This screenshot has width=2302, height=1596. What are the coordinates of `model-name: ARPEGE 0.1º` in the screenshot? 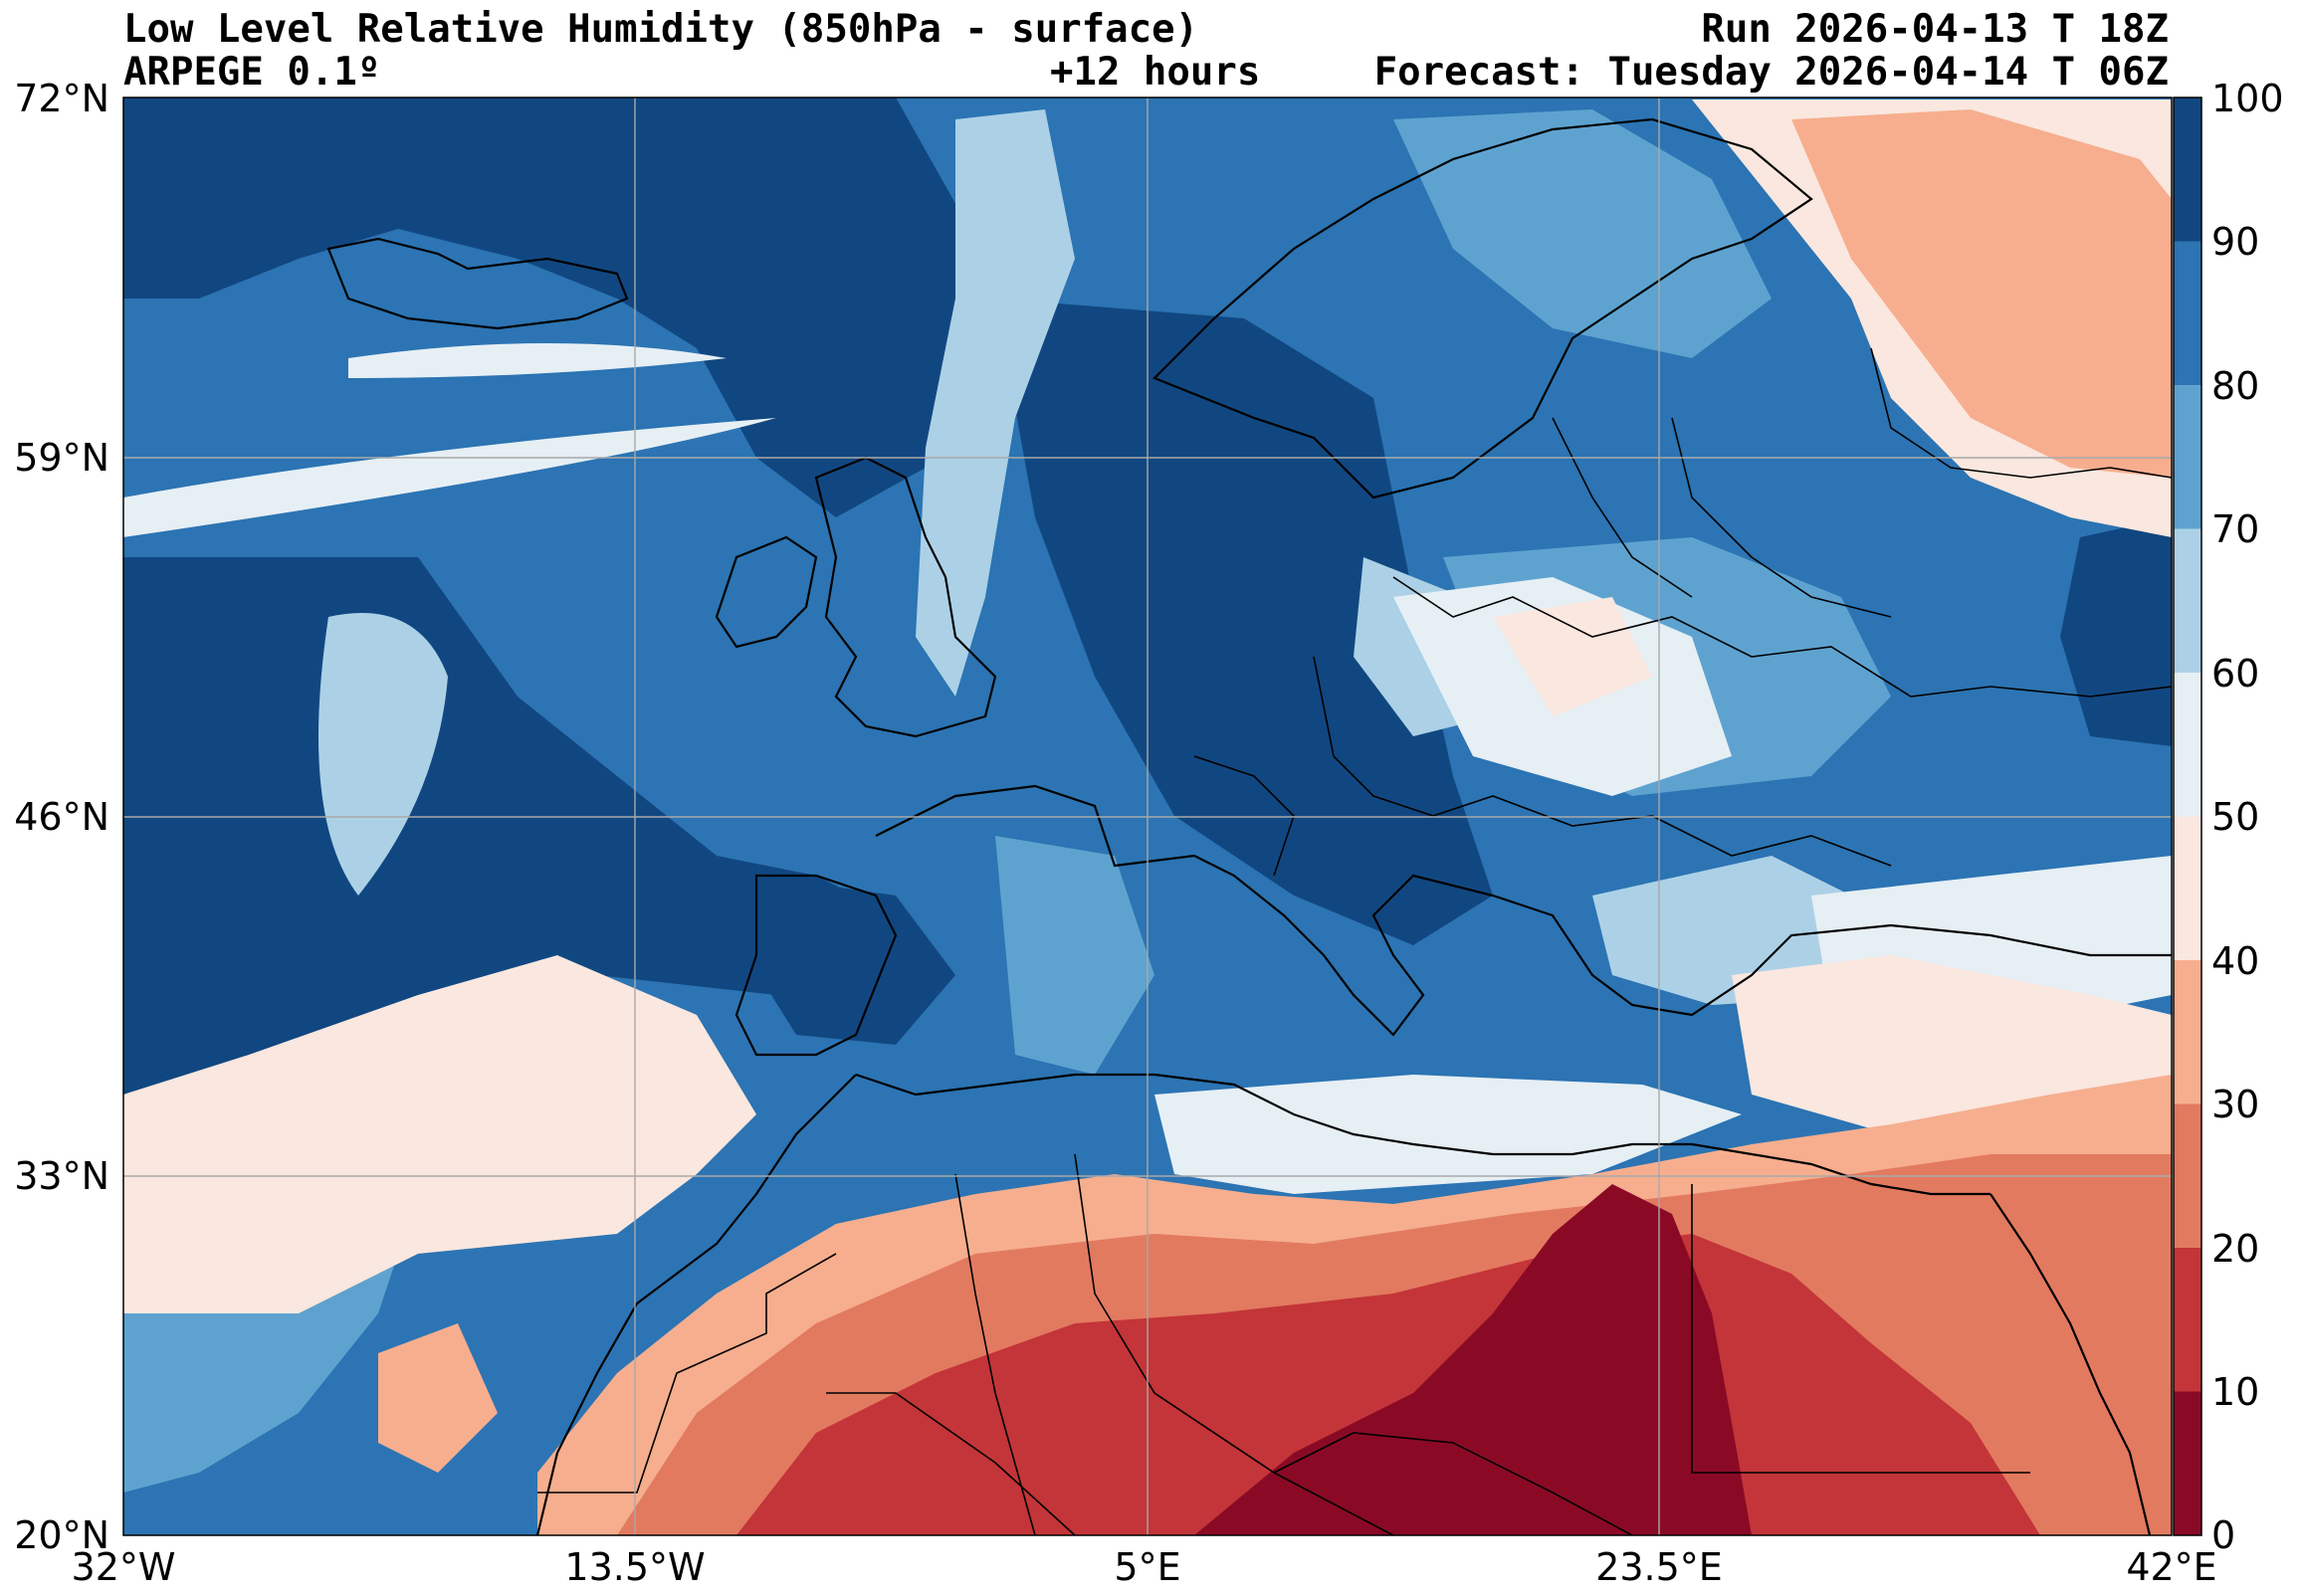 It's located at (252, 73).